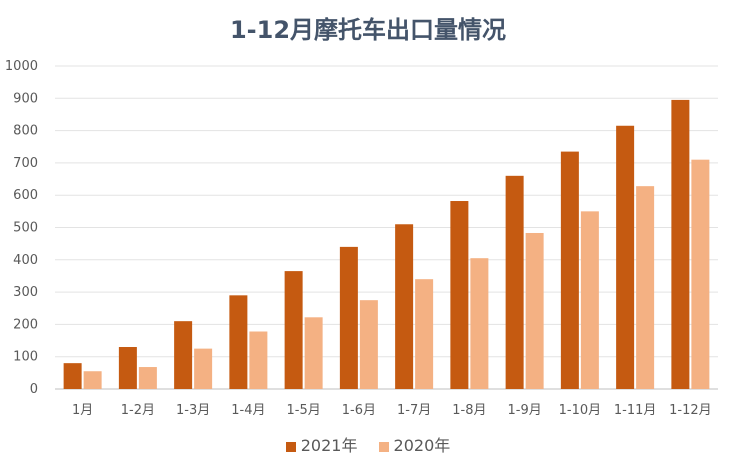 This screenshot has height=467, width=736. I want to click on x-tick-label: 1-12月, so click(690, 410).